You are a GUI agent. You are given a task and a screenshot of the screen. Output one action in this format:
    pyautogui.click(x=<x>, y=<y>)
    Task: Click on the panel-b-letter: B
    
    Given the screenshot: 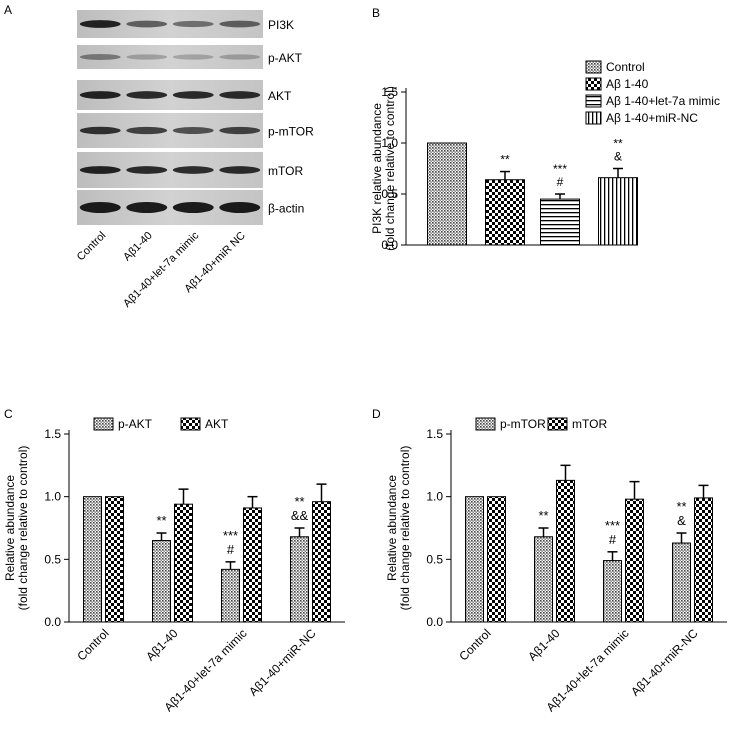 What is the action you would take?
    pyautogui.click(x=376, y=13)
    